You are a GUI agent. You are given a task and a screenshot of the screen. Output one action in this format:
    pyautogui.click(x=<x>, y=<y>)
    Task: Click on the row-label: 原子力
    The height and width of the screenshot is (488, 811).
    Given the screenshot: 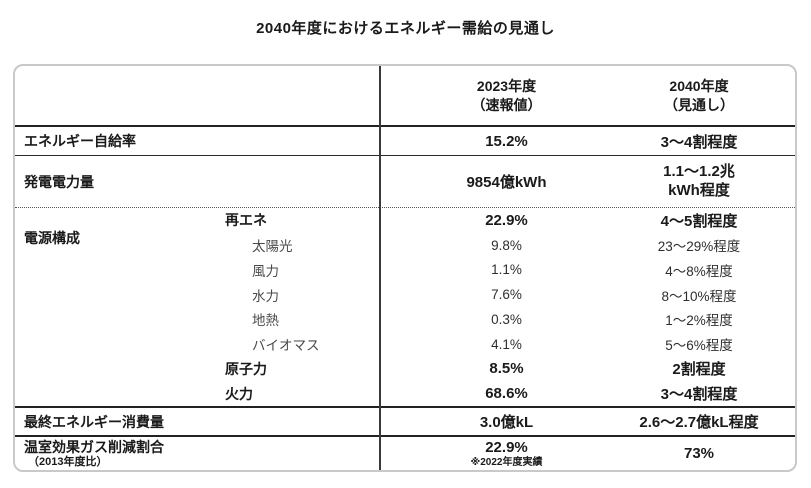 What is the action you would take?
    pyautogui.click(x=246, y=368)
    